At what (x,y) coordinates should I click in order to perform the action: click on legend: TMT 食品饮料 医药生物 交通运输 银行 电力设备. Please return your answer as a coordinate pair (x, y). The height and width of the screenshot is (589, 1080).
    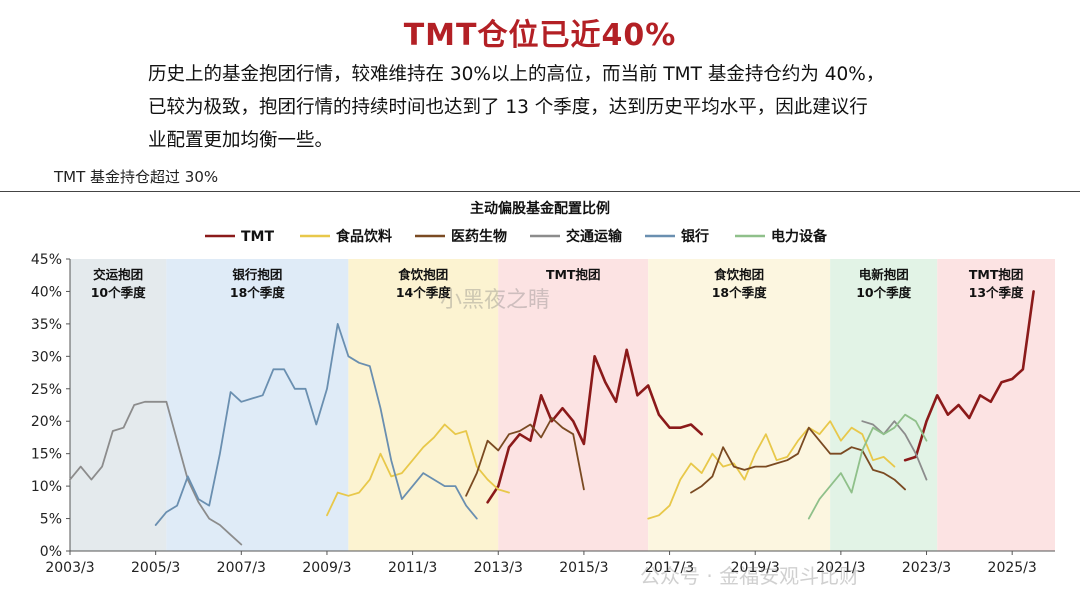
    Looking at the image, I should click on (516, 236).